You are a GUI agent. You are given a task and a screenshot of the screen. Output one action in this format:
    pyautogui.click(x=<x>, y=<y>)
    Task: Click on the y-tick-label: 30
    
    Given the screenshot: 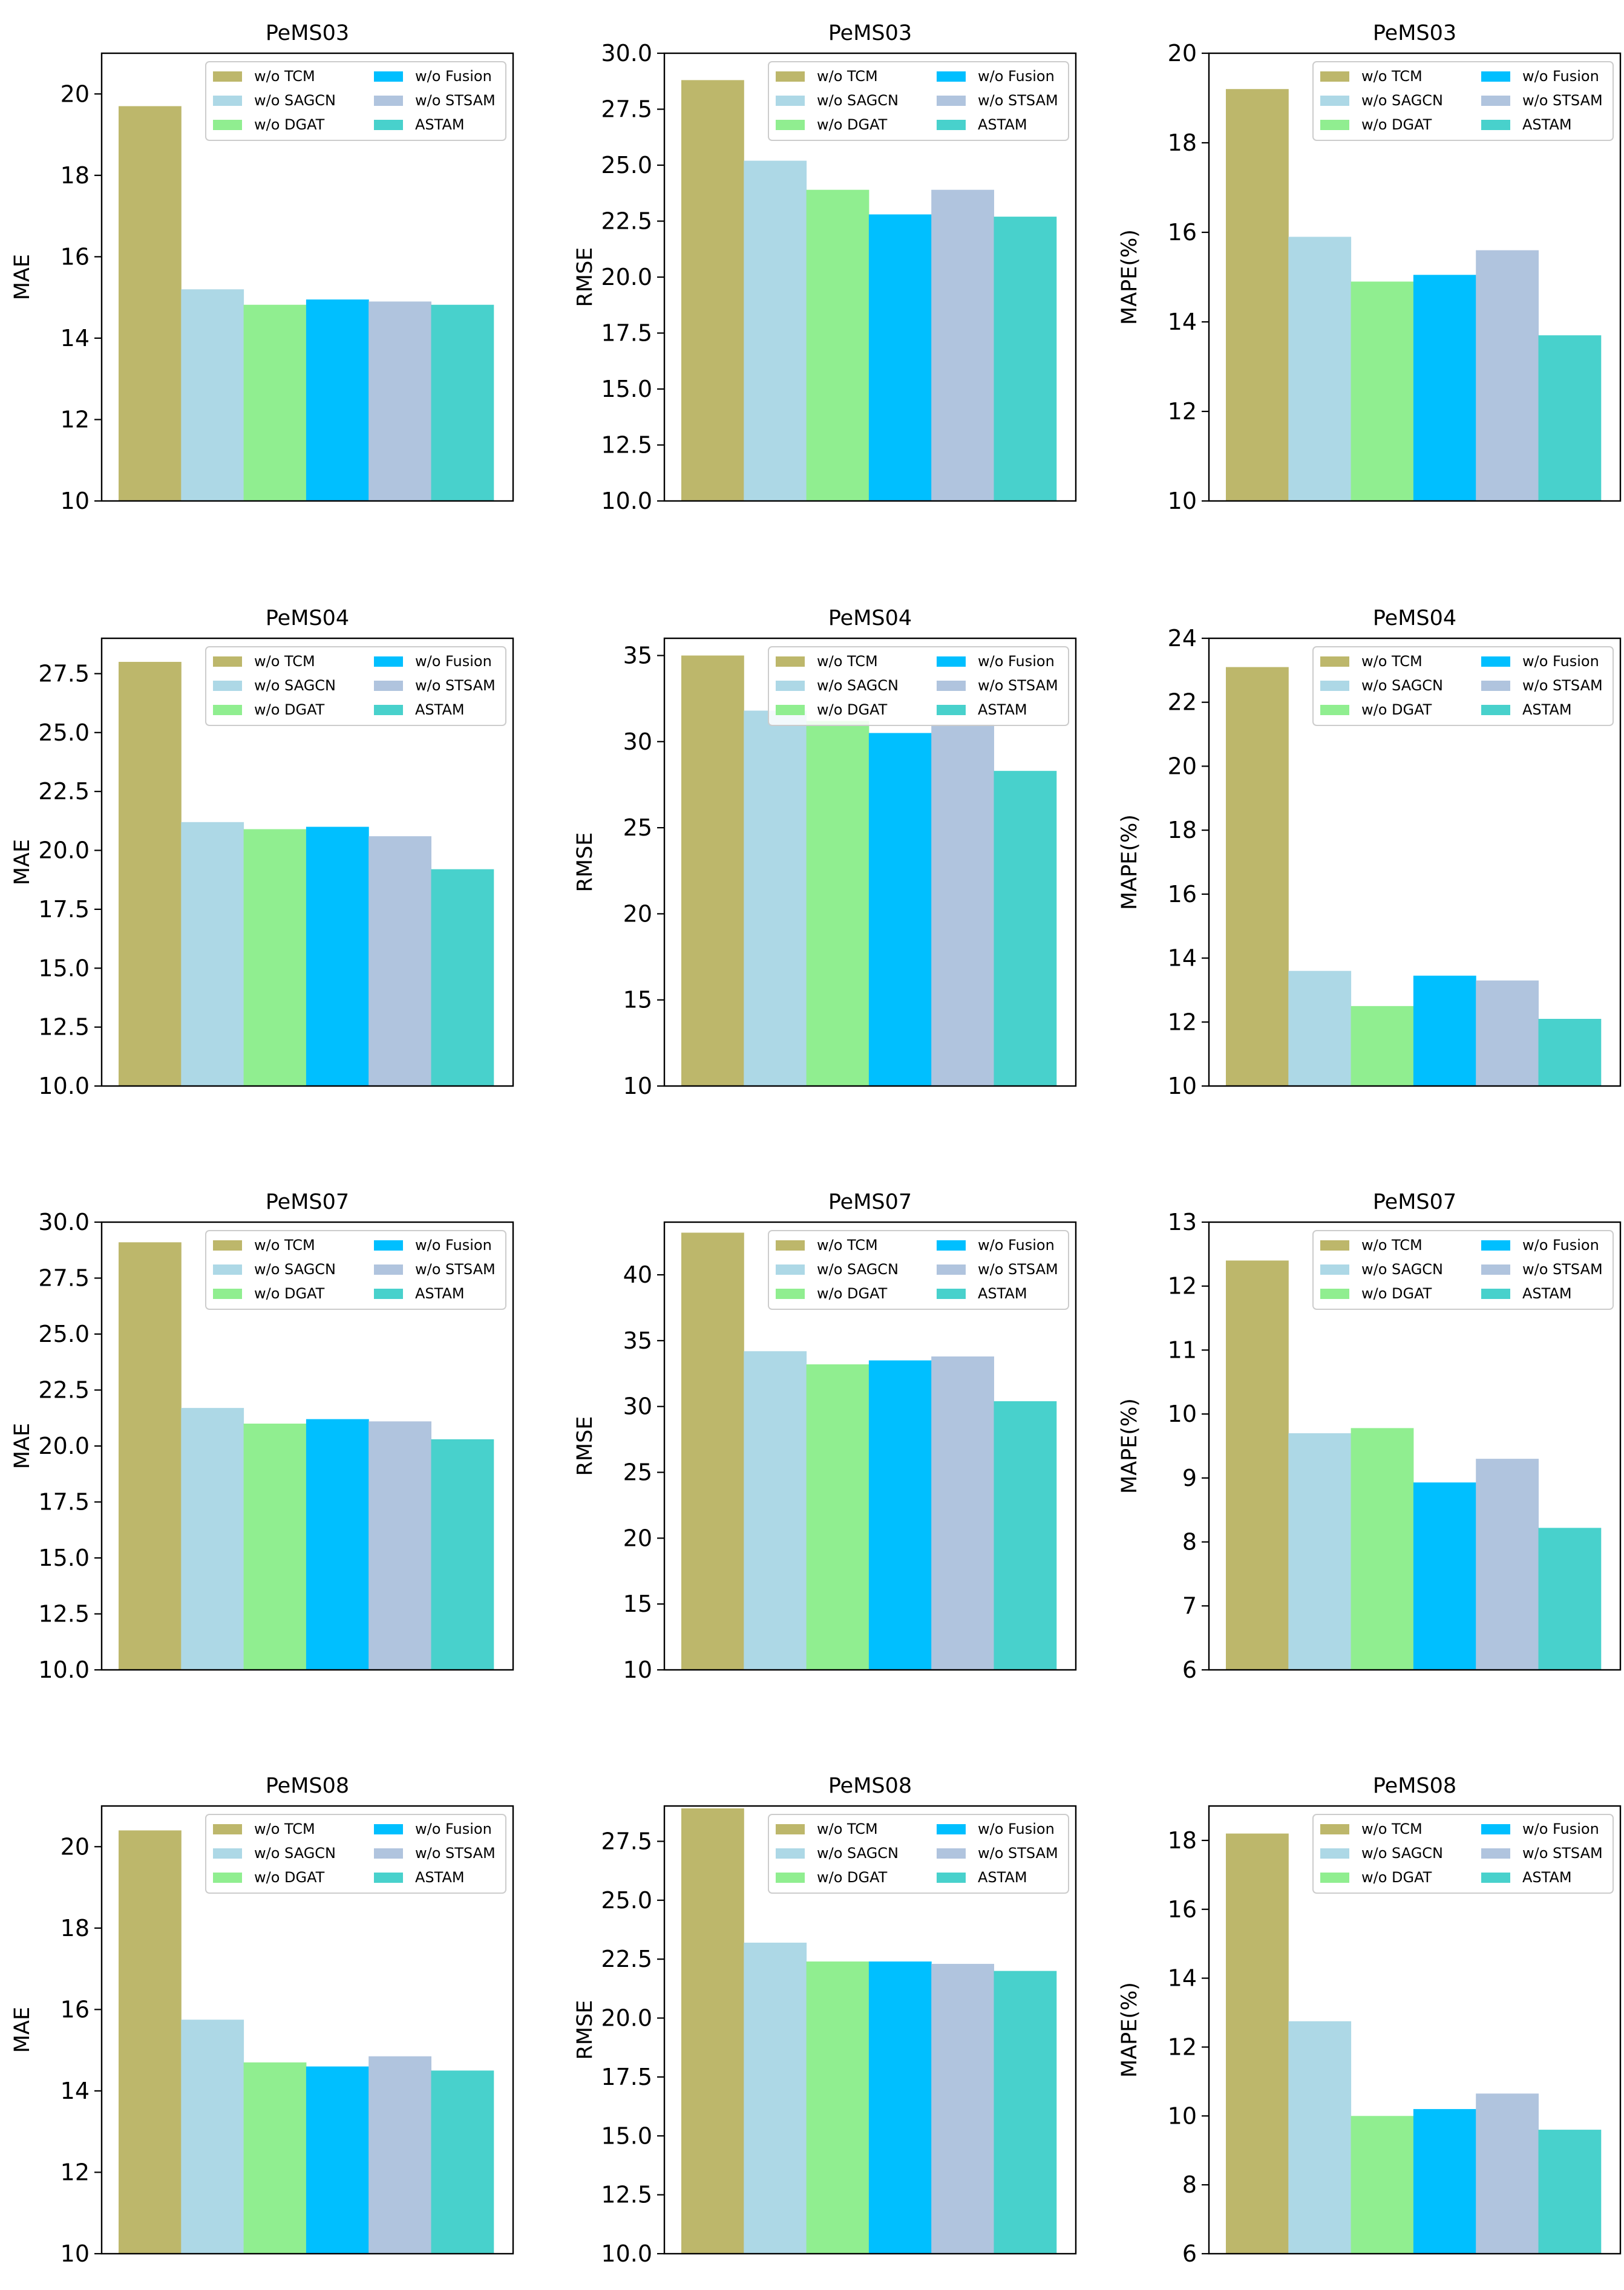 What is the action you would take?
    pyautogui.click(x=637, y=1406)
    